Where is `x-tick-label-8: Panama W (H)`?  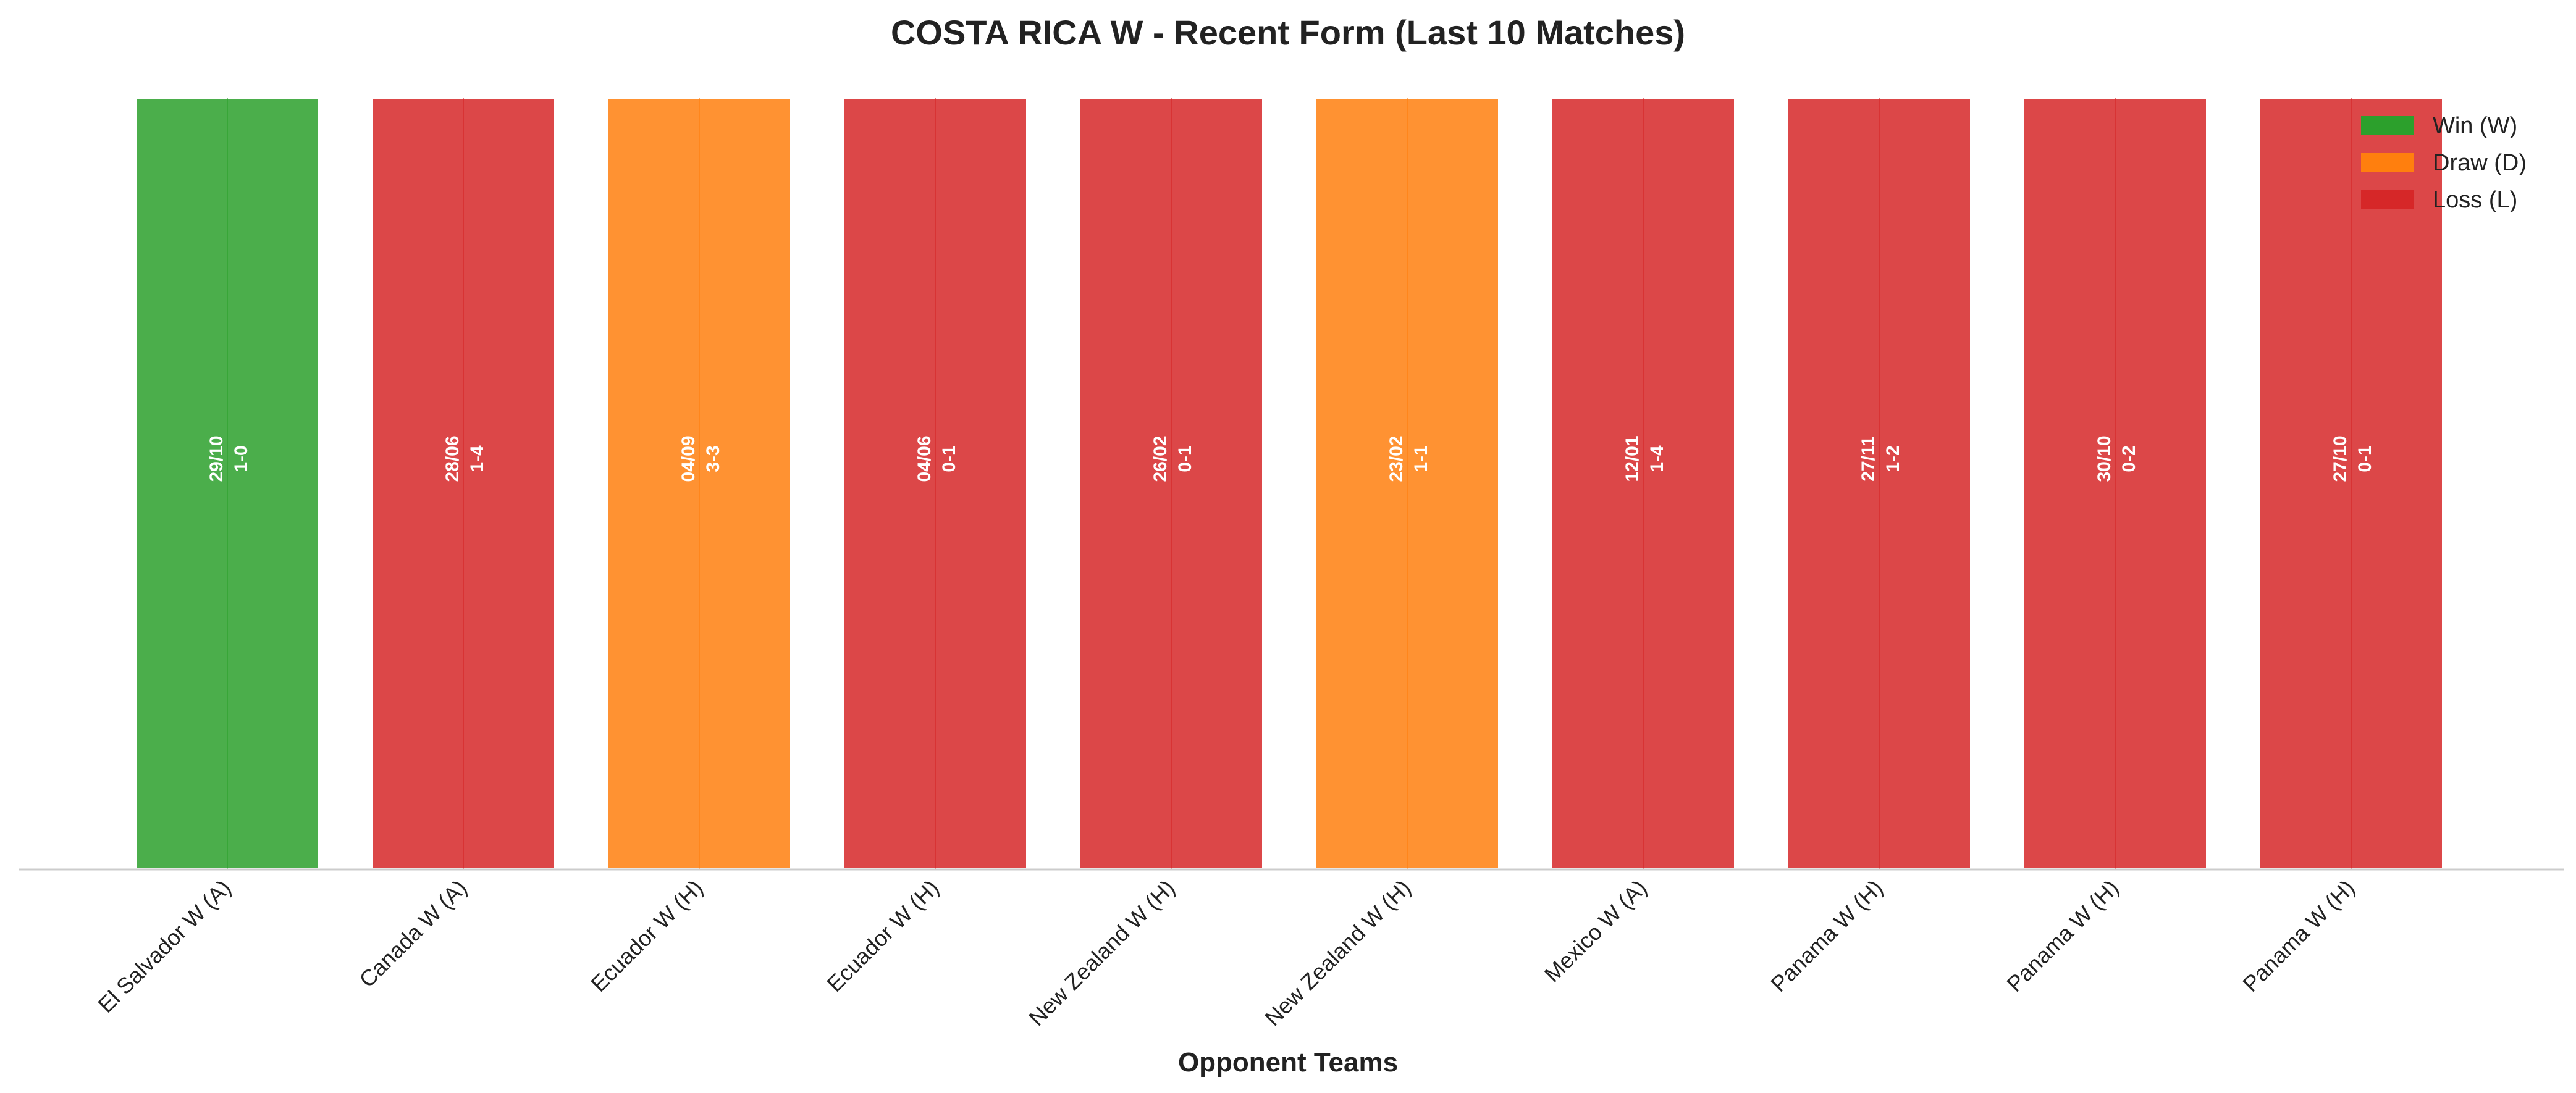
x-tick-label-8: Panama W (H) is located at coordinates (1826, 936).